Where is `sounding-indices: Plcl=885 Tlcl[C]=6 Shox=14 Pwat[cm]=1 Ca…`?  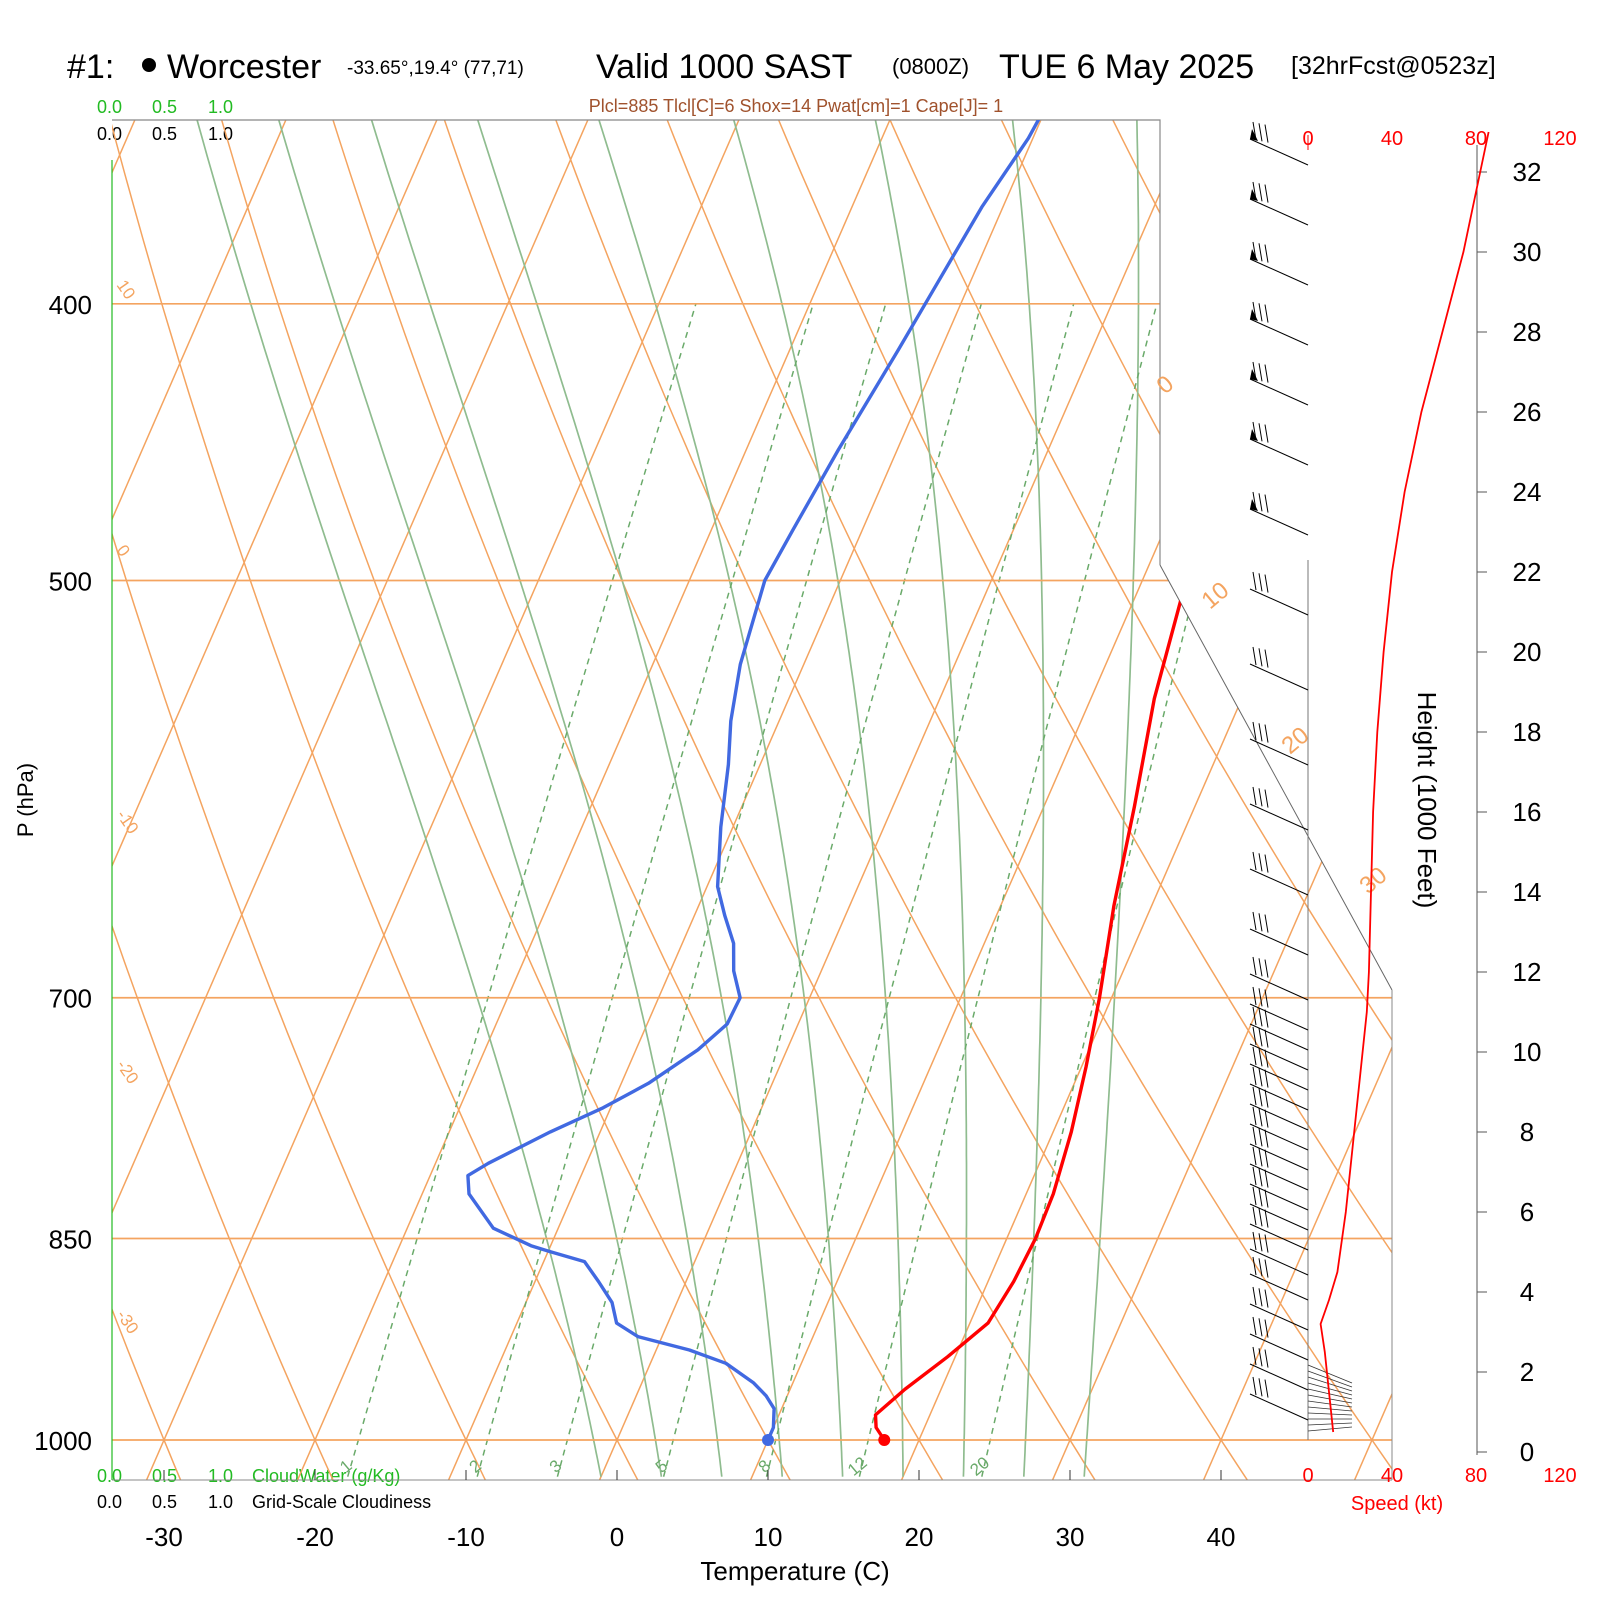
sounding-indices: Plcl=885 Tlcl[C]=6 Shox=14 Pwat[cm]=1 Ca… is located at coordinates (796, 106).